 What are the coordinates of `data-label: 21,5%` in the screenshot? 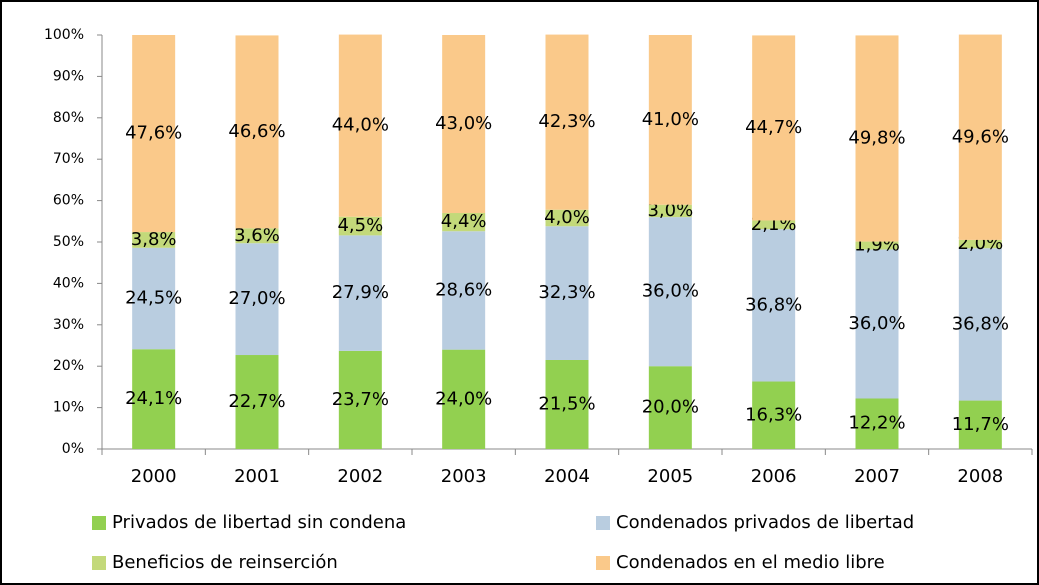 It's located at (566, 403).